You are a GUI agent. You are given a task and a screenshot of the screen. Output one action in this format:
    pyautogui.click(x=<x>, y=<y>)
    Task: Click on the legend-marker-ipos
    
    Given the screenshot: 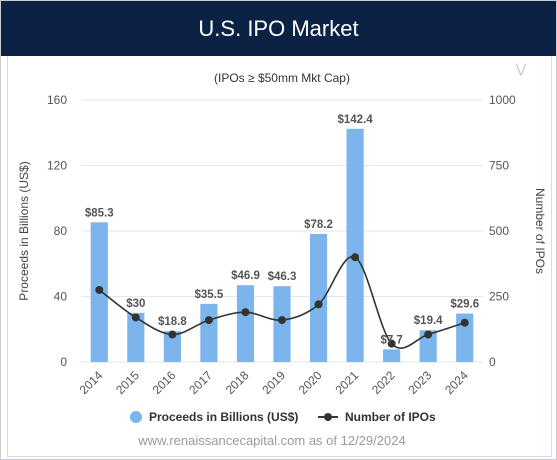 What is the action you would take?
    pyautogui.click(x=328, y=417)
    